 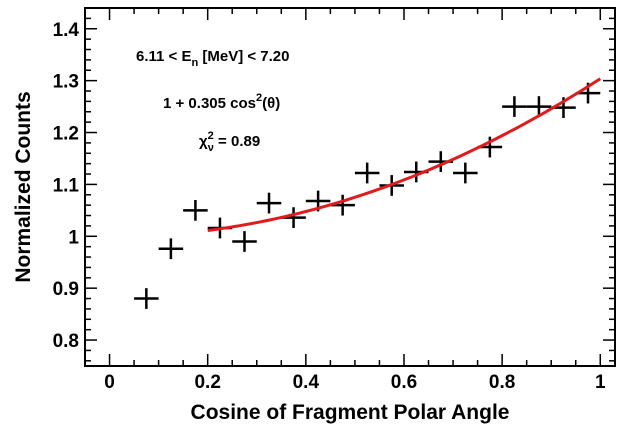 I want to click on energy-range-annotation: 6.11 < En [MeV] < 7.20, so click(x=213, y=58).